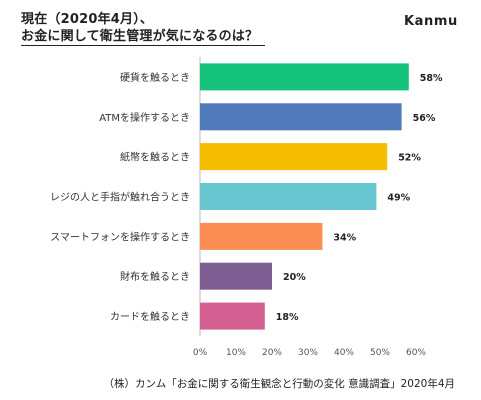 The image size is (481, 400). Describe the element at coordinates (398, 198) in the screenshot. I see `value-label-4: 49%` at that location.